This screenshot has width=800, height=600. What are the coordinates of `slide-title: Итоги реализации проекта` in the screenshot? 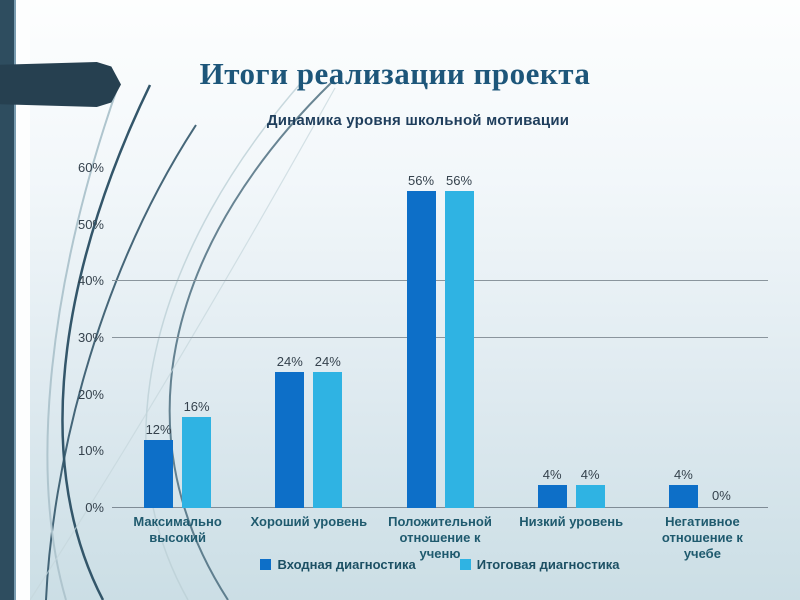 It's located at (395, 73).